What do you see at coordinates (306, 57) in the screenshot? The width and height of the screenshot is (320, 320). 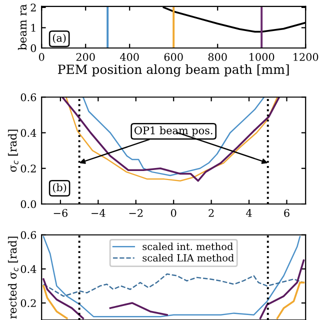 I see `x-tick-label: 1200` at bounding box center [306, 57].